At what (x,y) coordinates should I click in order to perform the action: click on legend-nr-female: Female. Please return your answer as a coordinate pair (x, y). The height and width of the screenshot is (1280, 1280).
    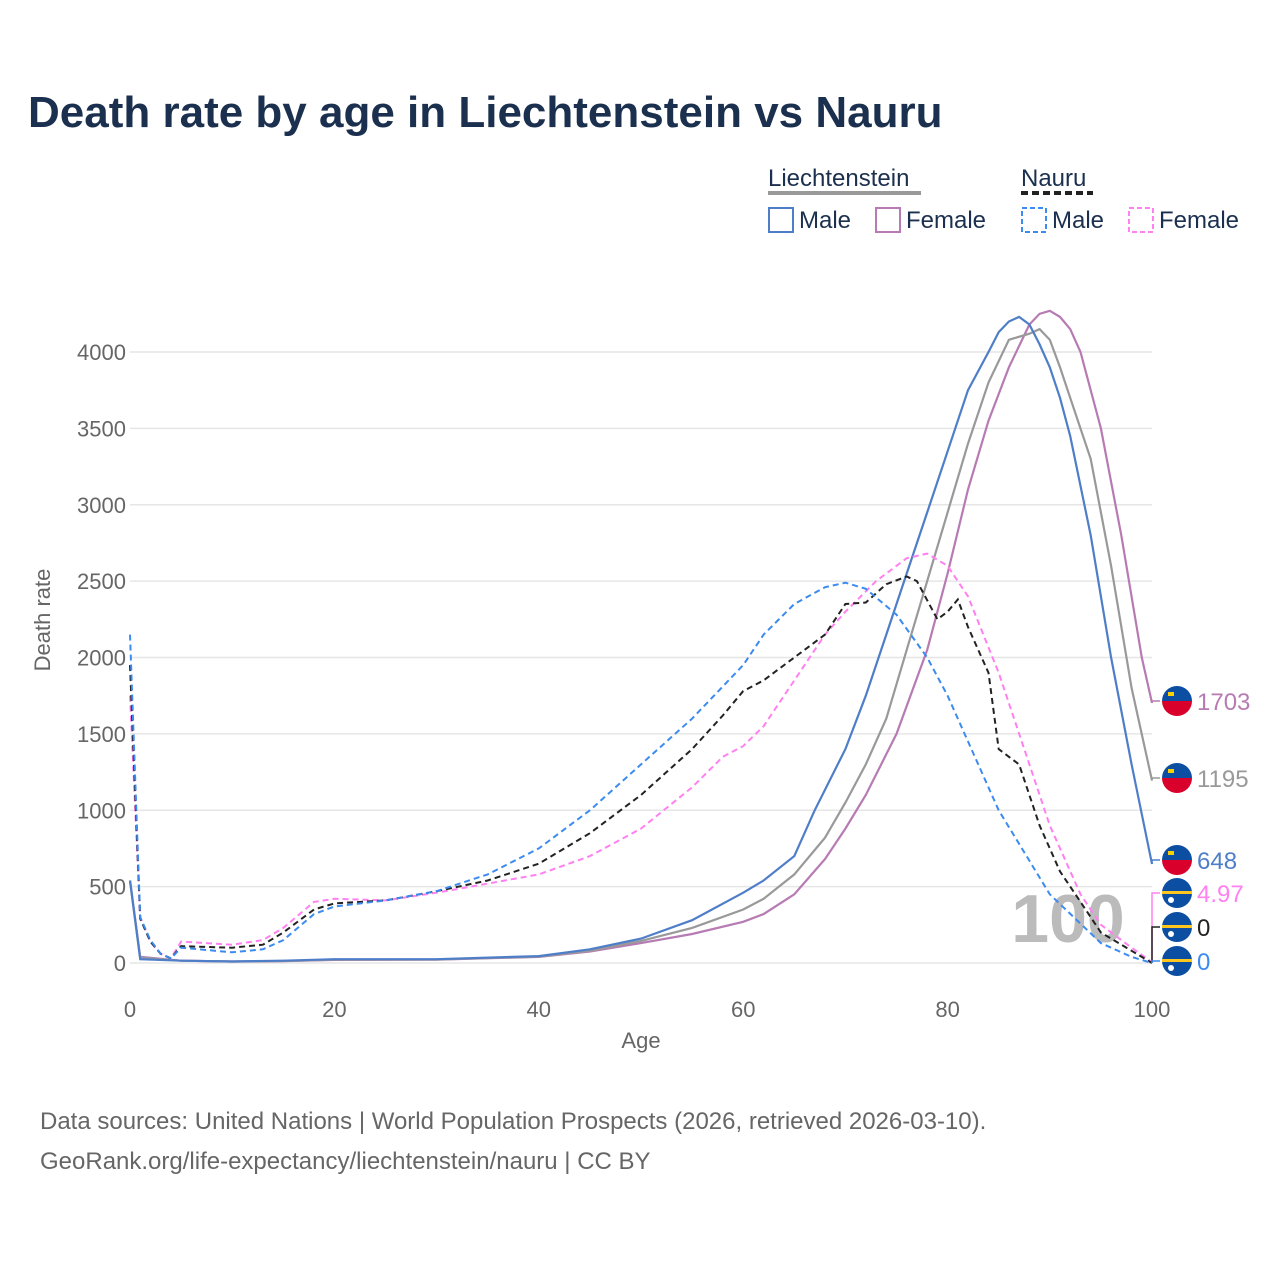
    Looking at the image, I should click on (1199, 220).